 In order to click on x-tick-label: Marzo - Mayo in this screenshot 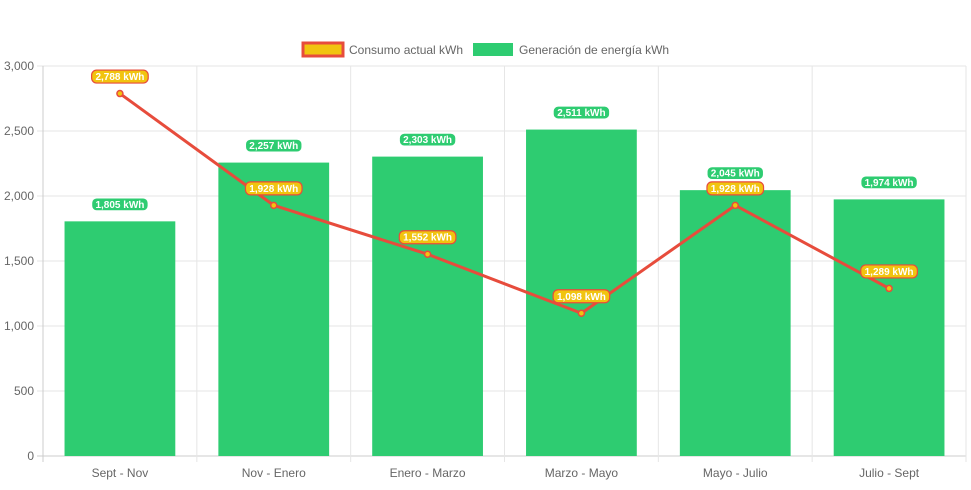, I will do `click(582, 473)`.